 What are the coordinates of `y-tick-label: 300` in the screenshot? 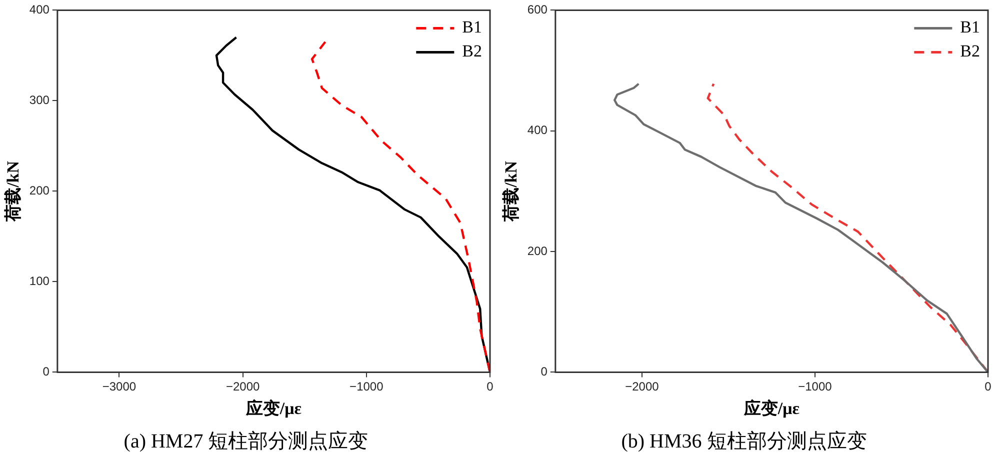 It's located at (39, 100).